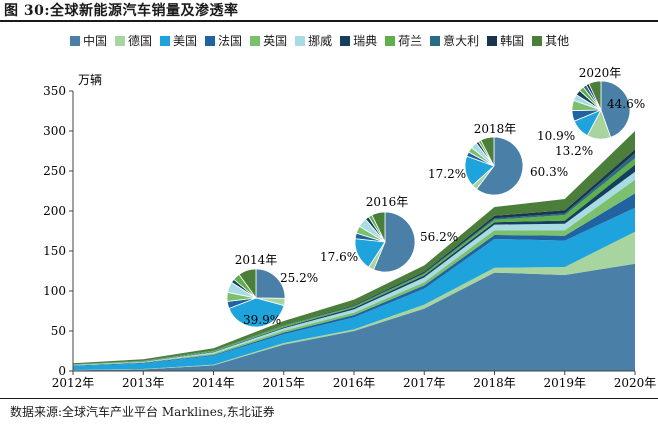 The height and width of the screenshot is (430, 658). I want to click on legend-item: 瑞典, so click(358, 40).